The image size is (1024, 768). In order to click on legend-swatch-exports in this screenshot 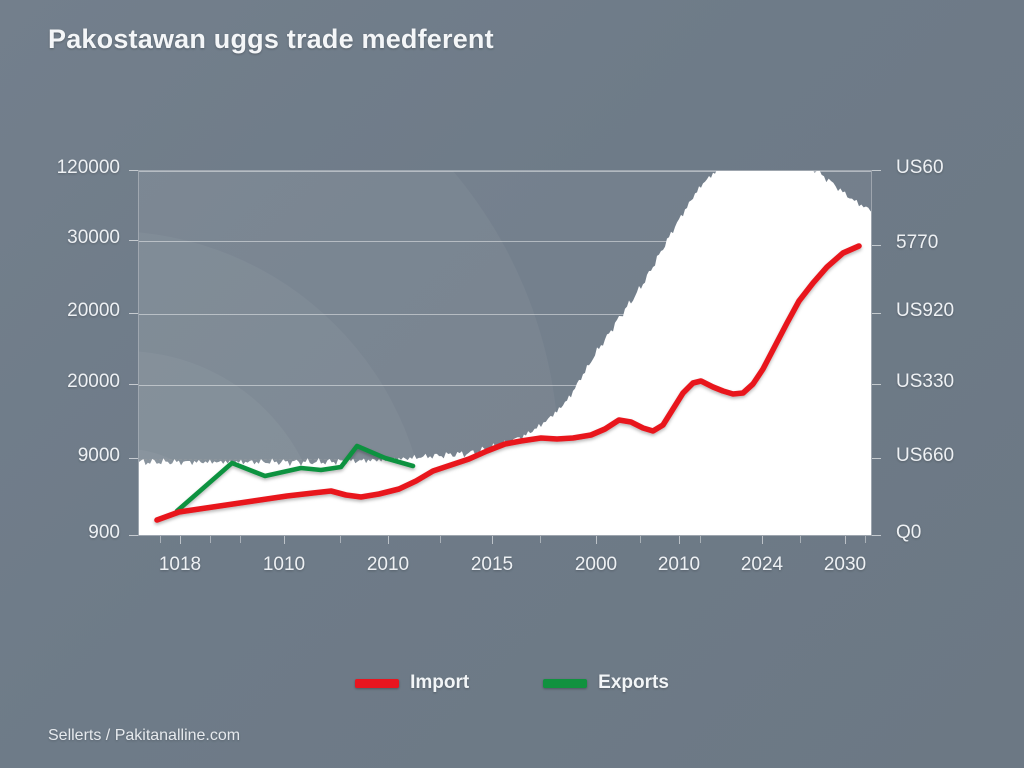, I will do `click(565, 683)`.